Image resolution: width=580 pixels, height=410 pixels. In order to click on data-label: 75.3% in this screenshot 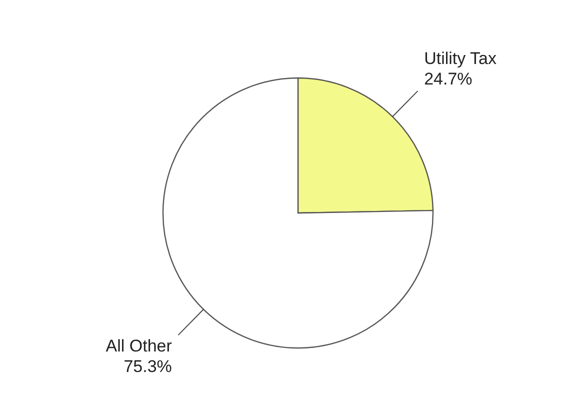, I will do `click(148, 366)`.